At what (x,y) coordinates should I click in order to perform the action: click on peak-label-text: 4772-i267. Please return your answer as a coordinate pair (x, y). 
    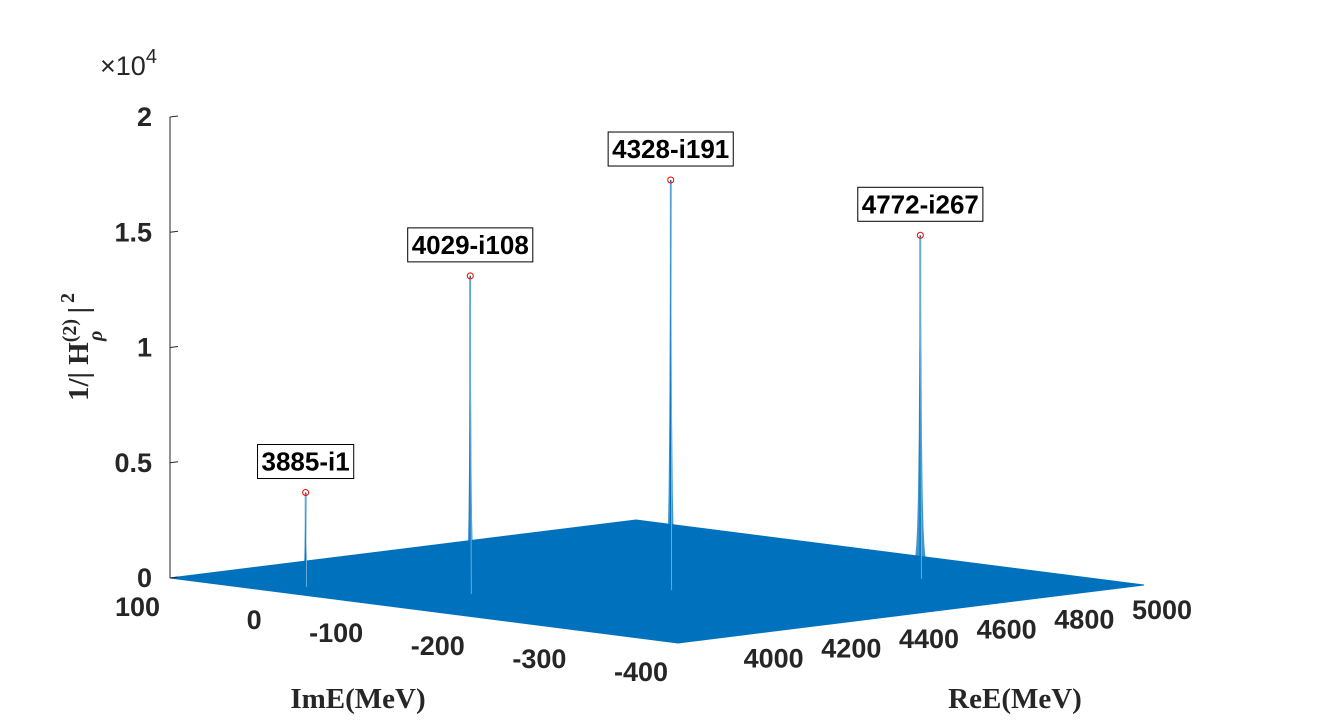
    Looking at the image, I should click on (920, 204).